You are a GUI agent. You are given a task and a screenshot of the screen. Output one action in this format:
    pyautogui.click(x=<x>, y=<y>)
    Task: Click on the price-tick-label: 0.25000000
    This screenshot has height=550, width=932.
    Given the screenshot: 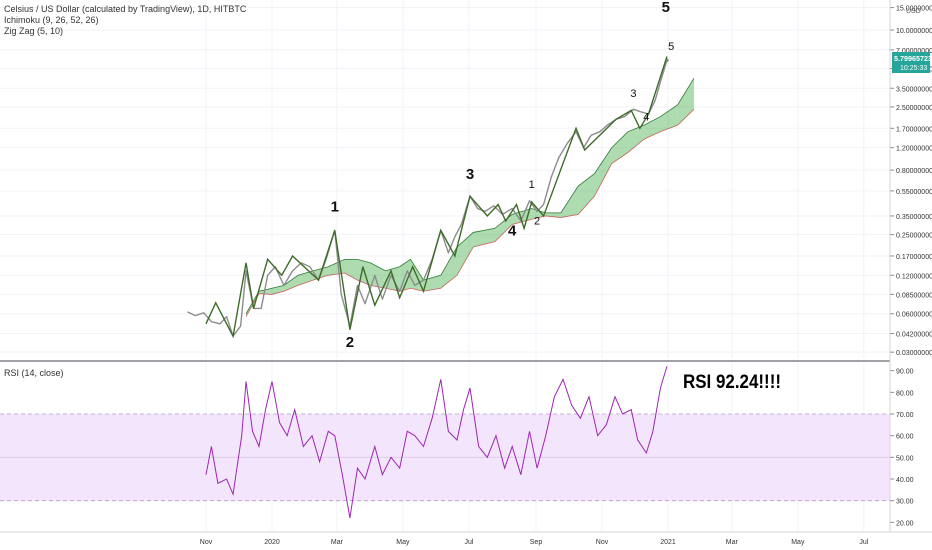 What is the action you would take?
    pyautogui.click(x=914, y=236)
    